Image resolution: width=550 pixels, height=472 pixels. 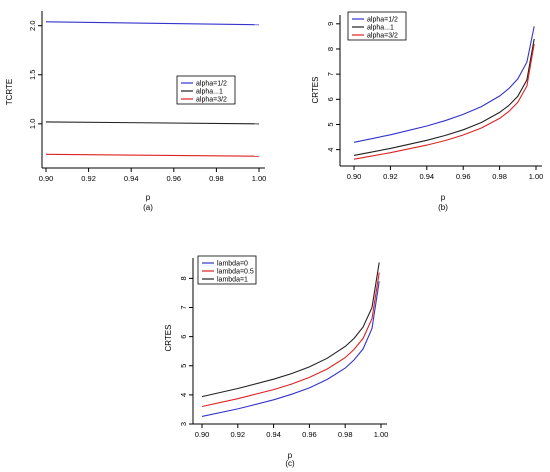 I want to click on legend-label: lambda=0, so click(x=232, y=264).